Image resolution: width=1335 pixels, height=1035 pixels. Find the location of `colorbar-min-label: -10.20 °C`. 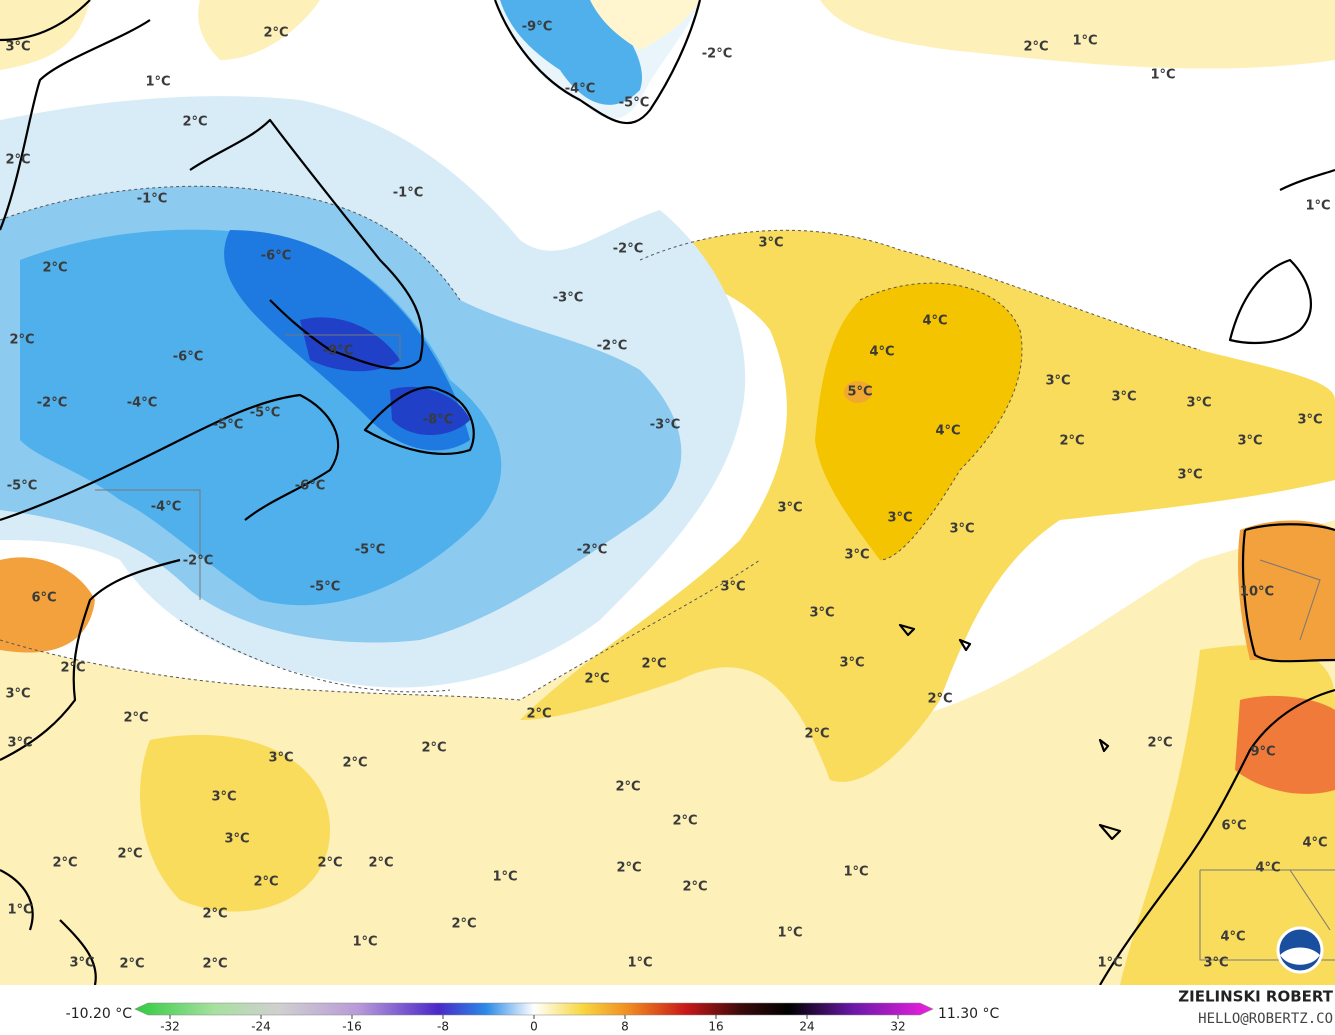

colorbar-min-label: -10.20 °C is located at coordinates (99, 1014).